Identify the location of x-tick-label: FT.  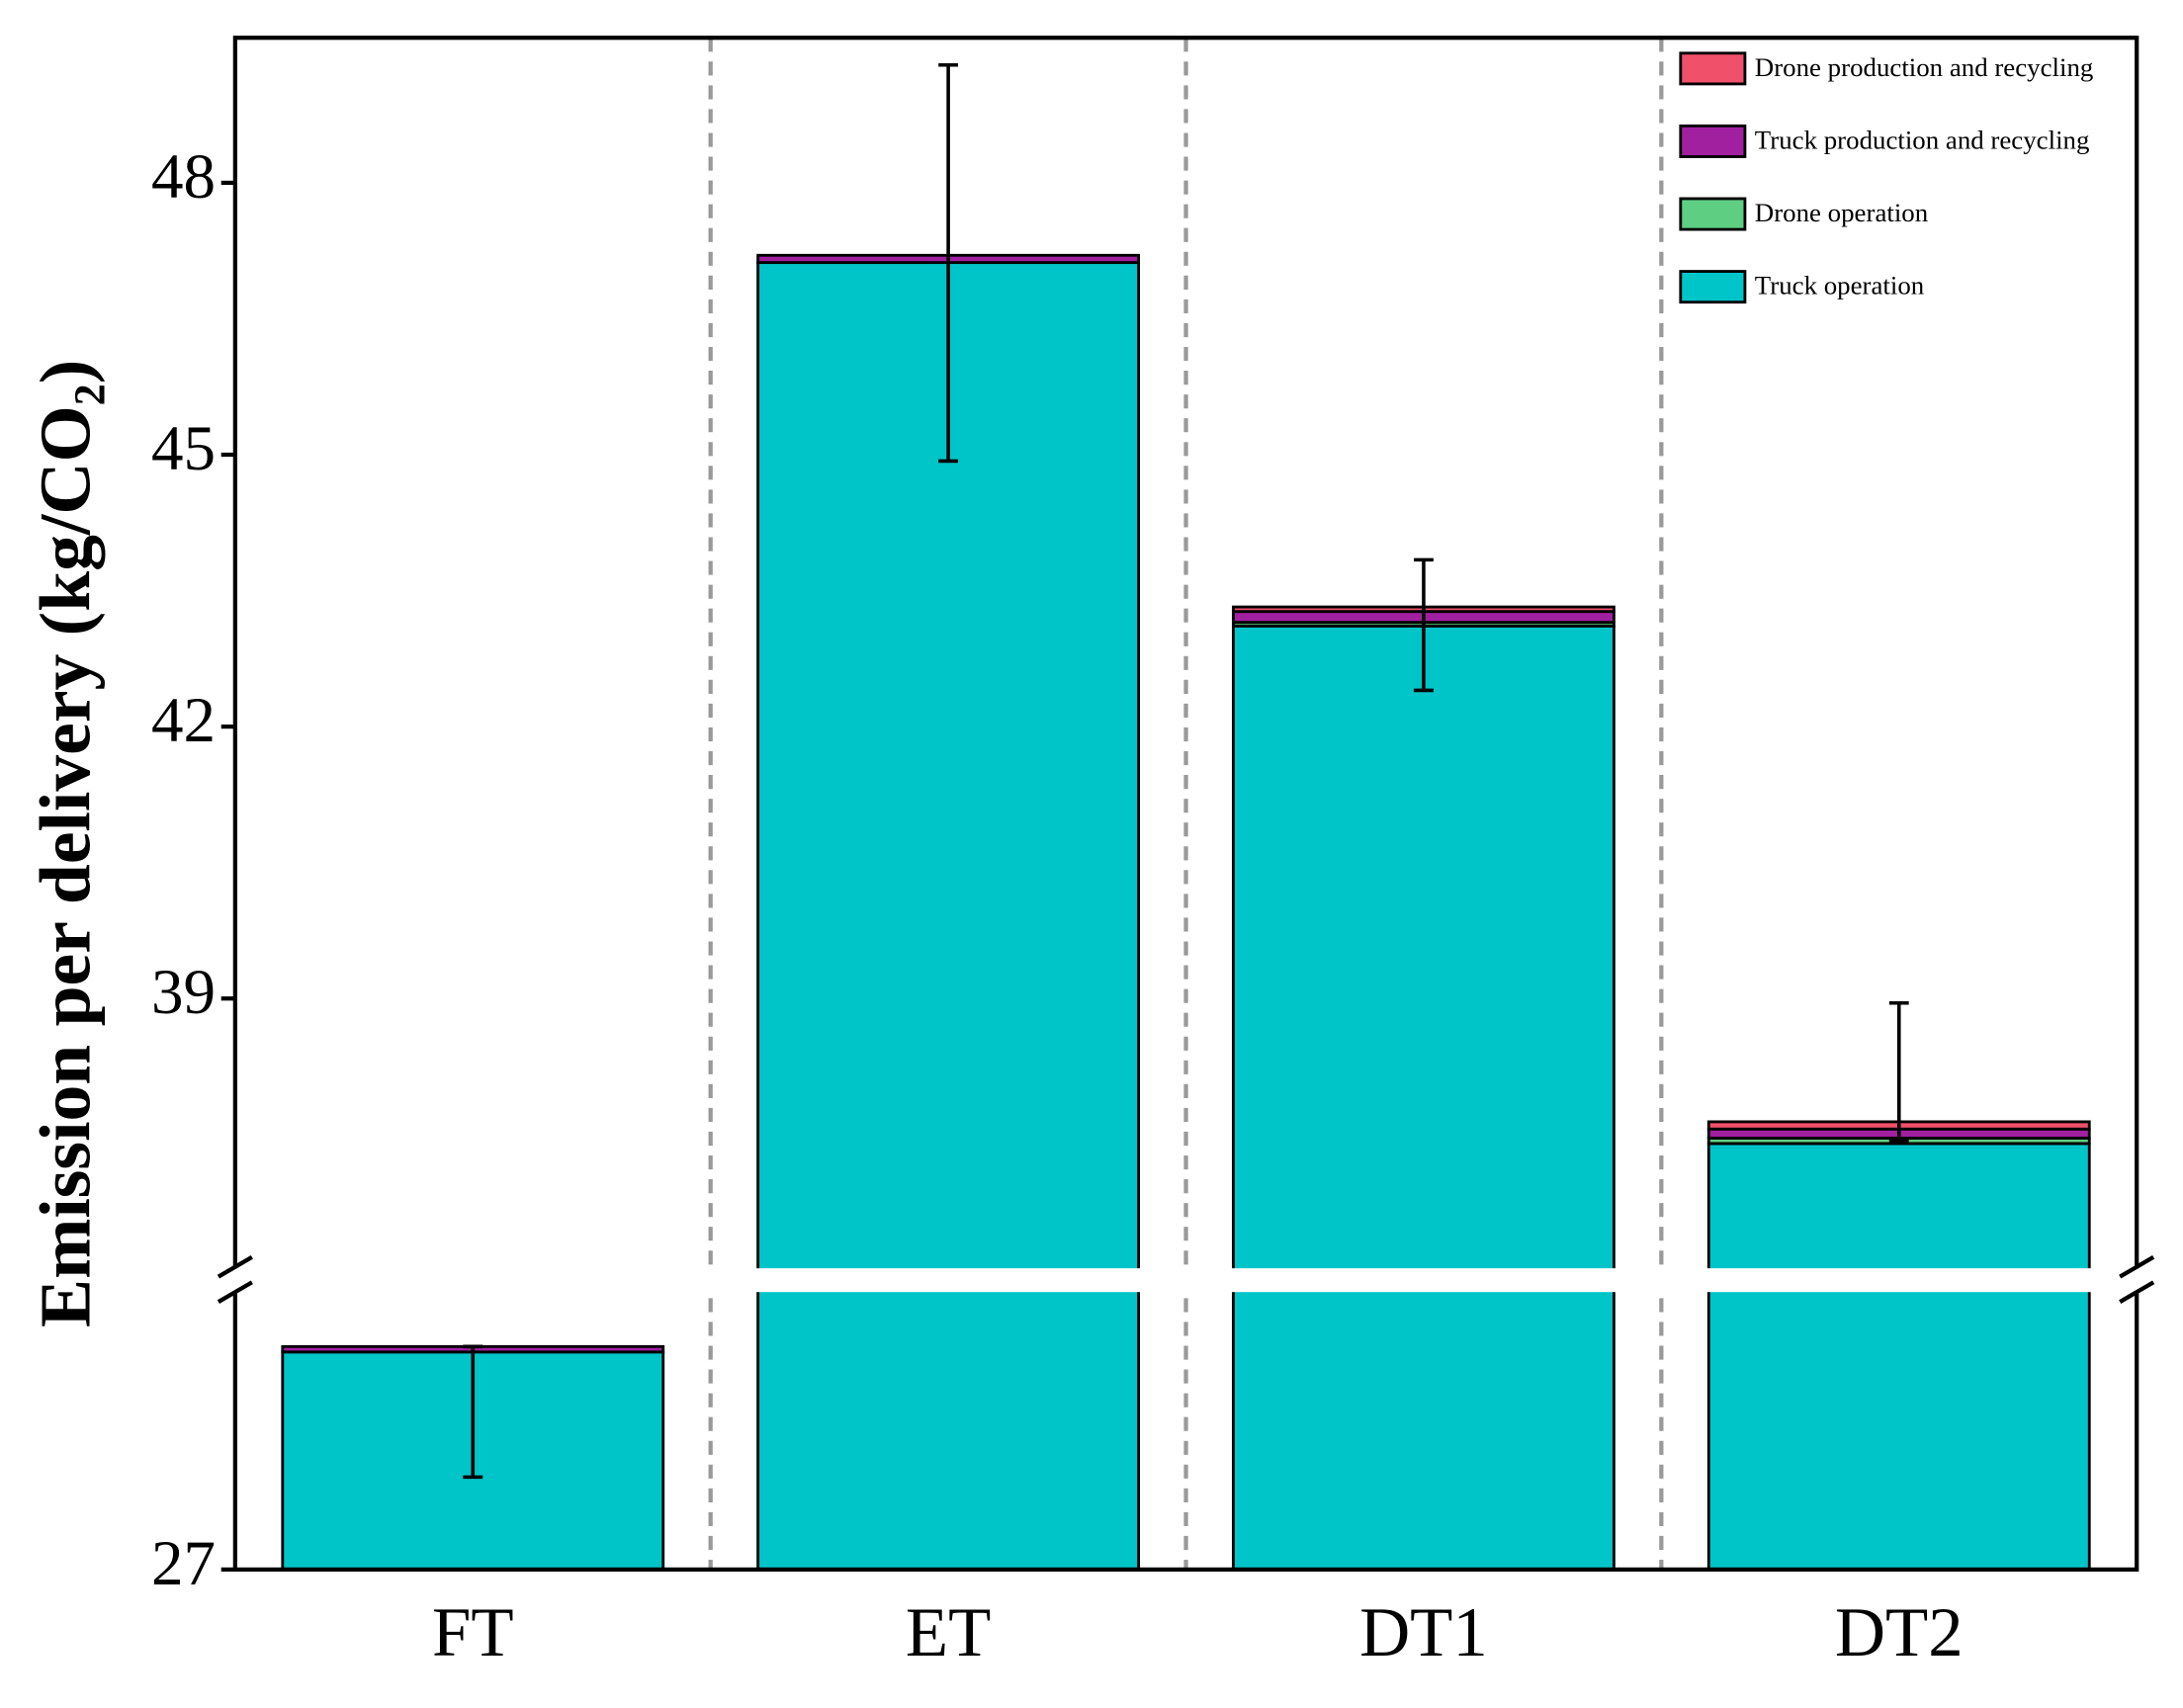
(473, 1632).